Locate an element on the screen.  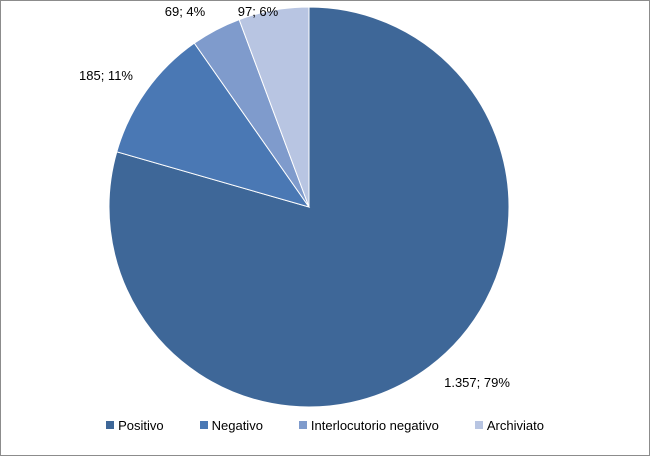
legend-item-positivo: Positivo is located at coordinates (135, 425).